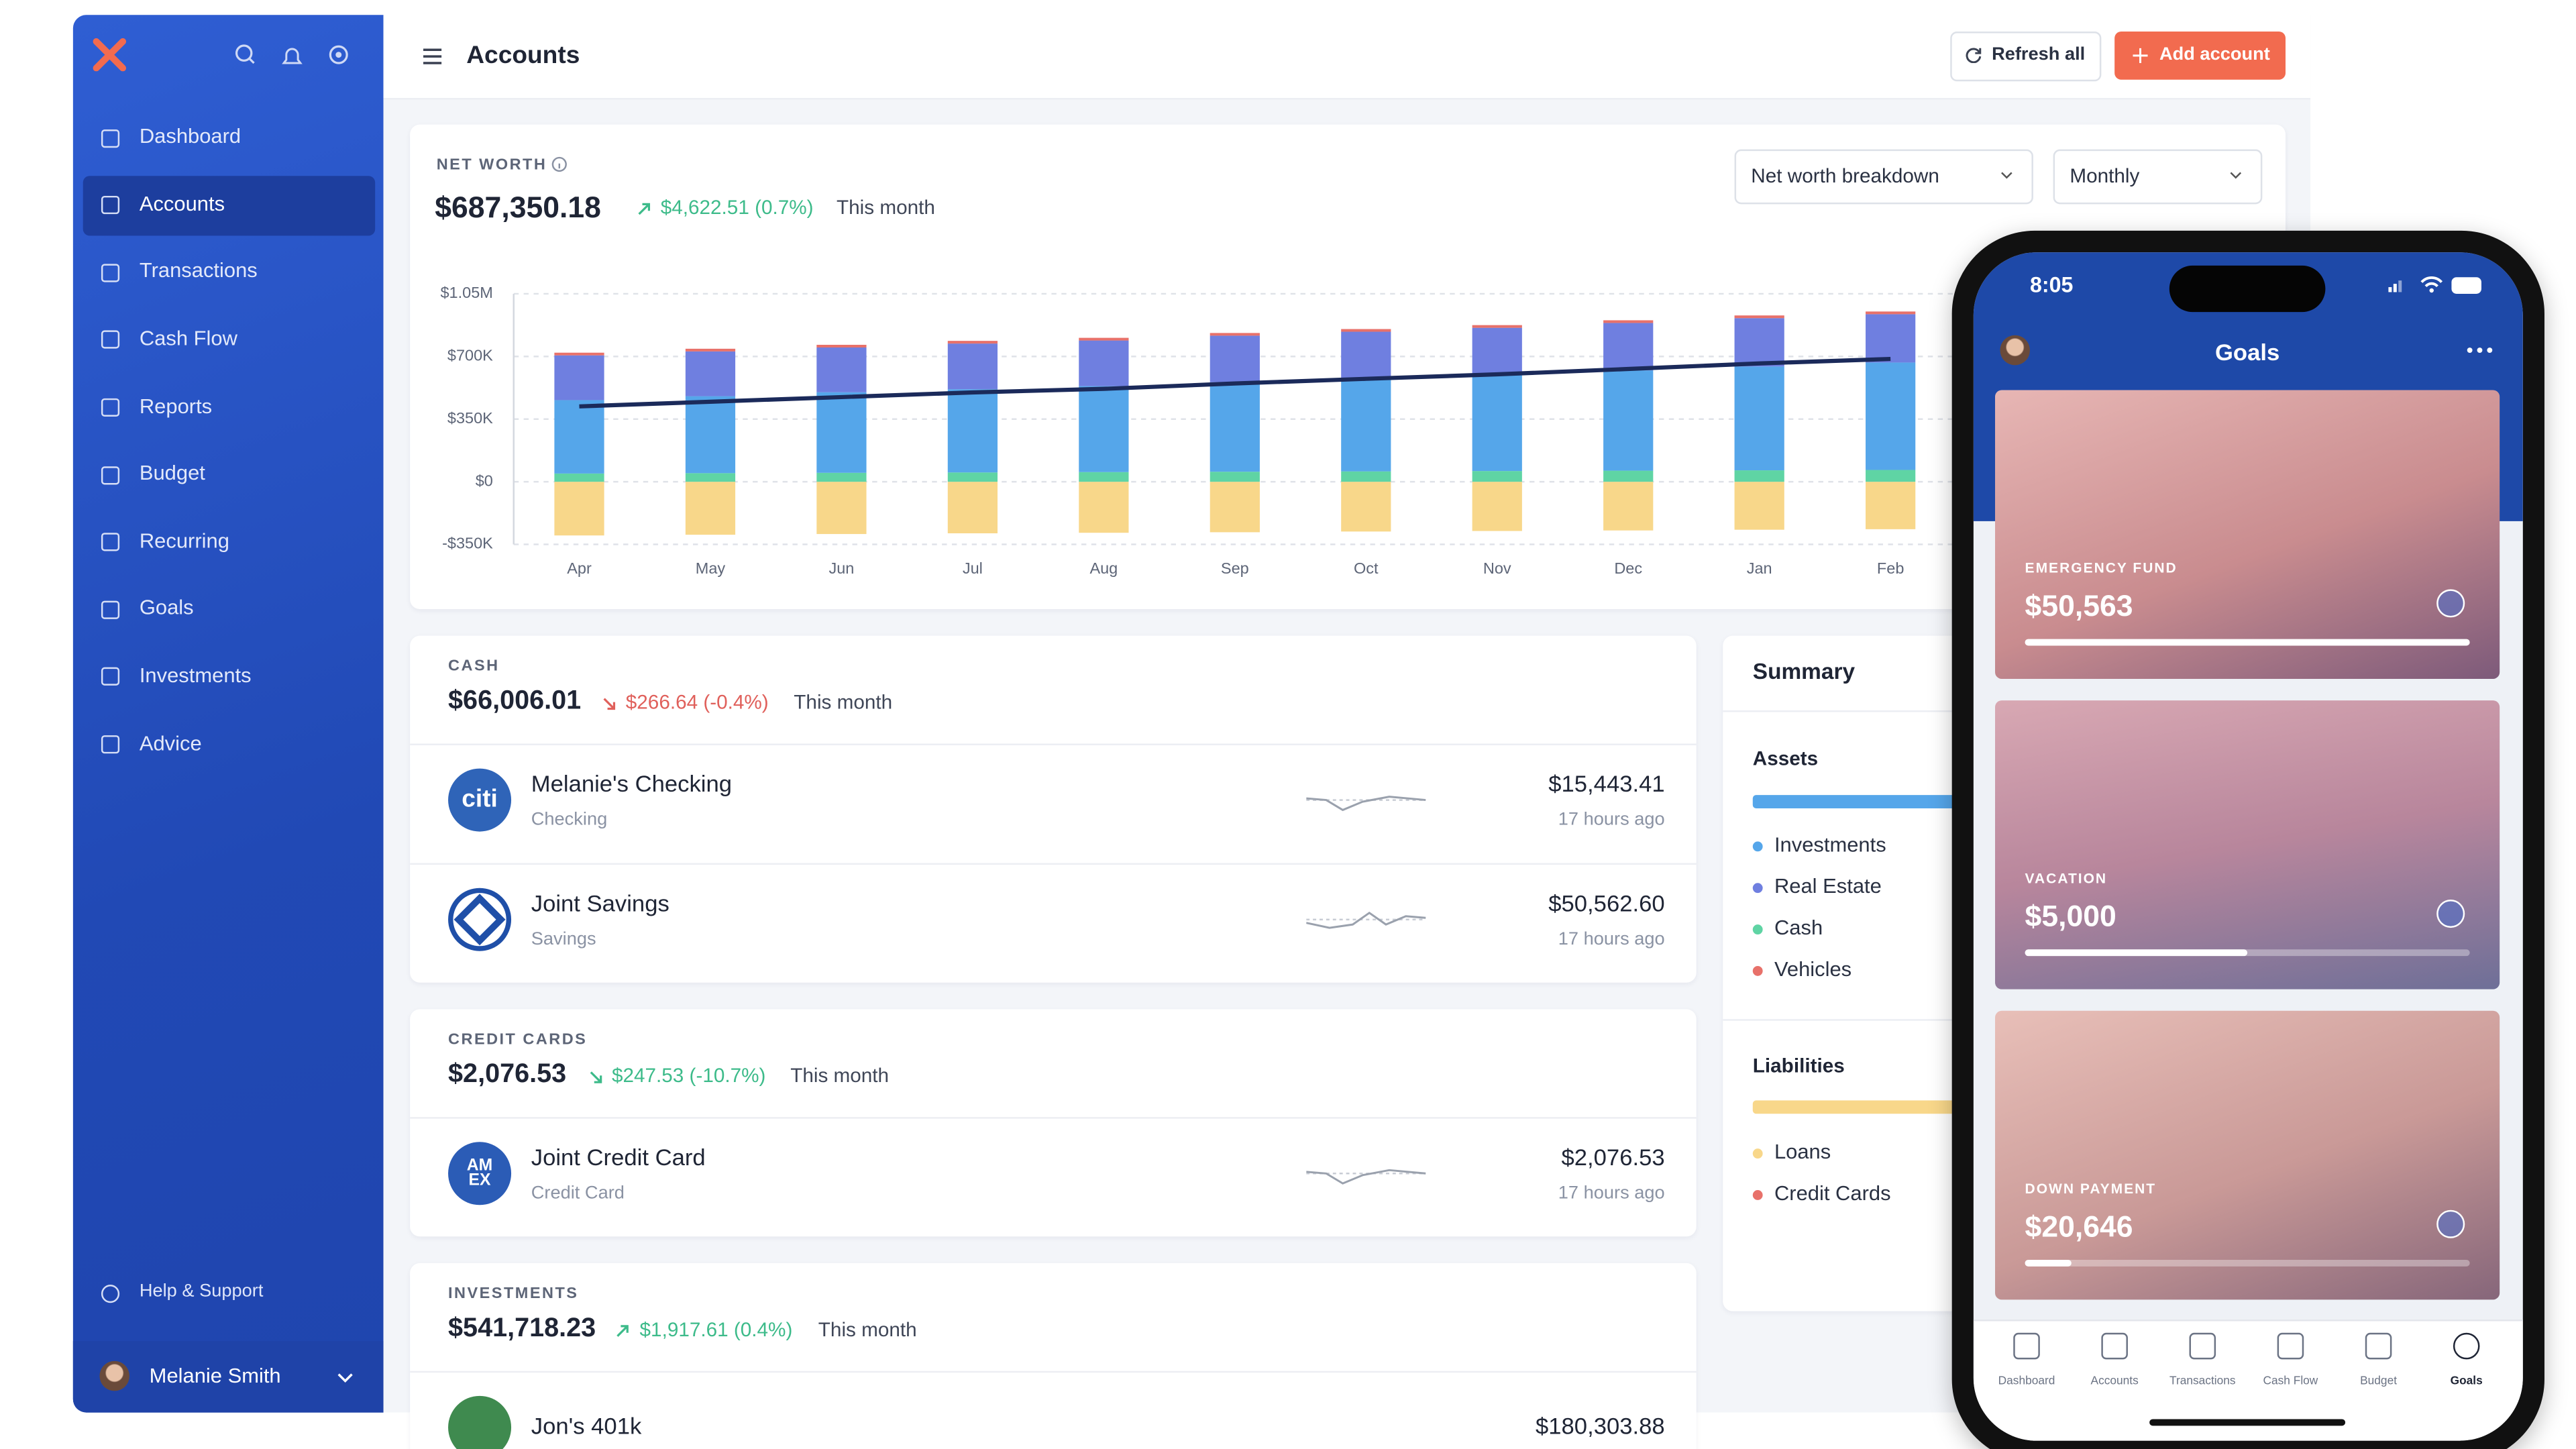  Describe the element at coordinates (2480, 350) in the screenshot. I see `more-icon` at that location.